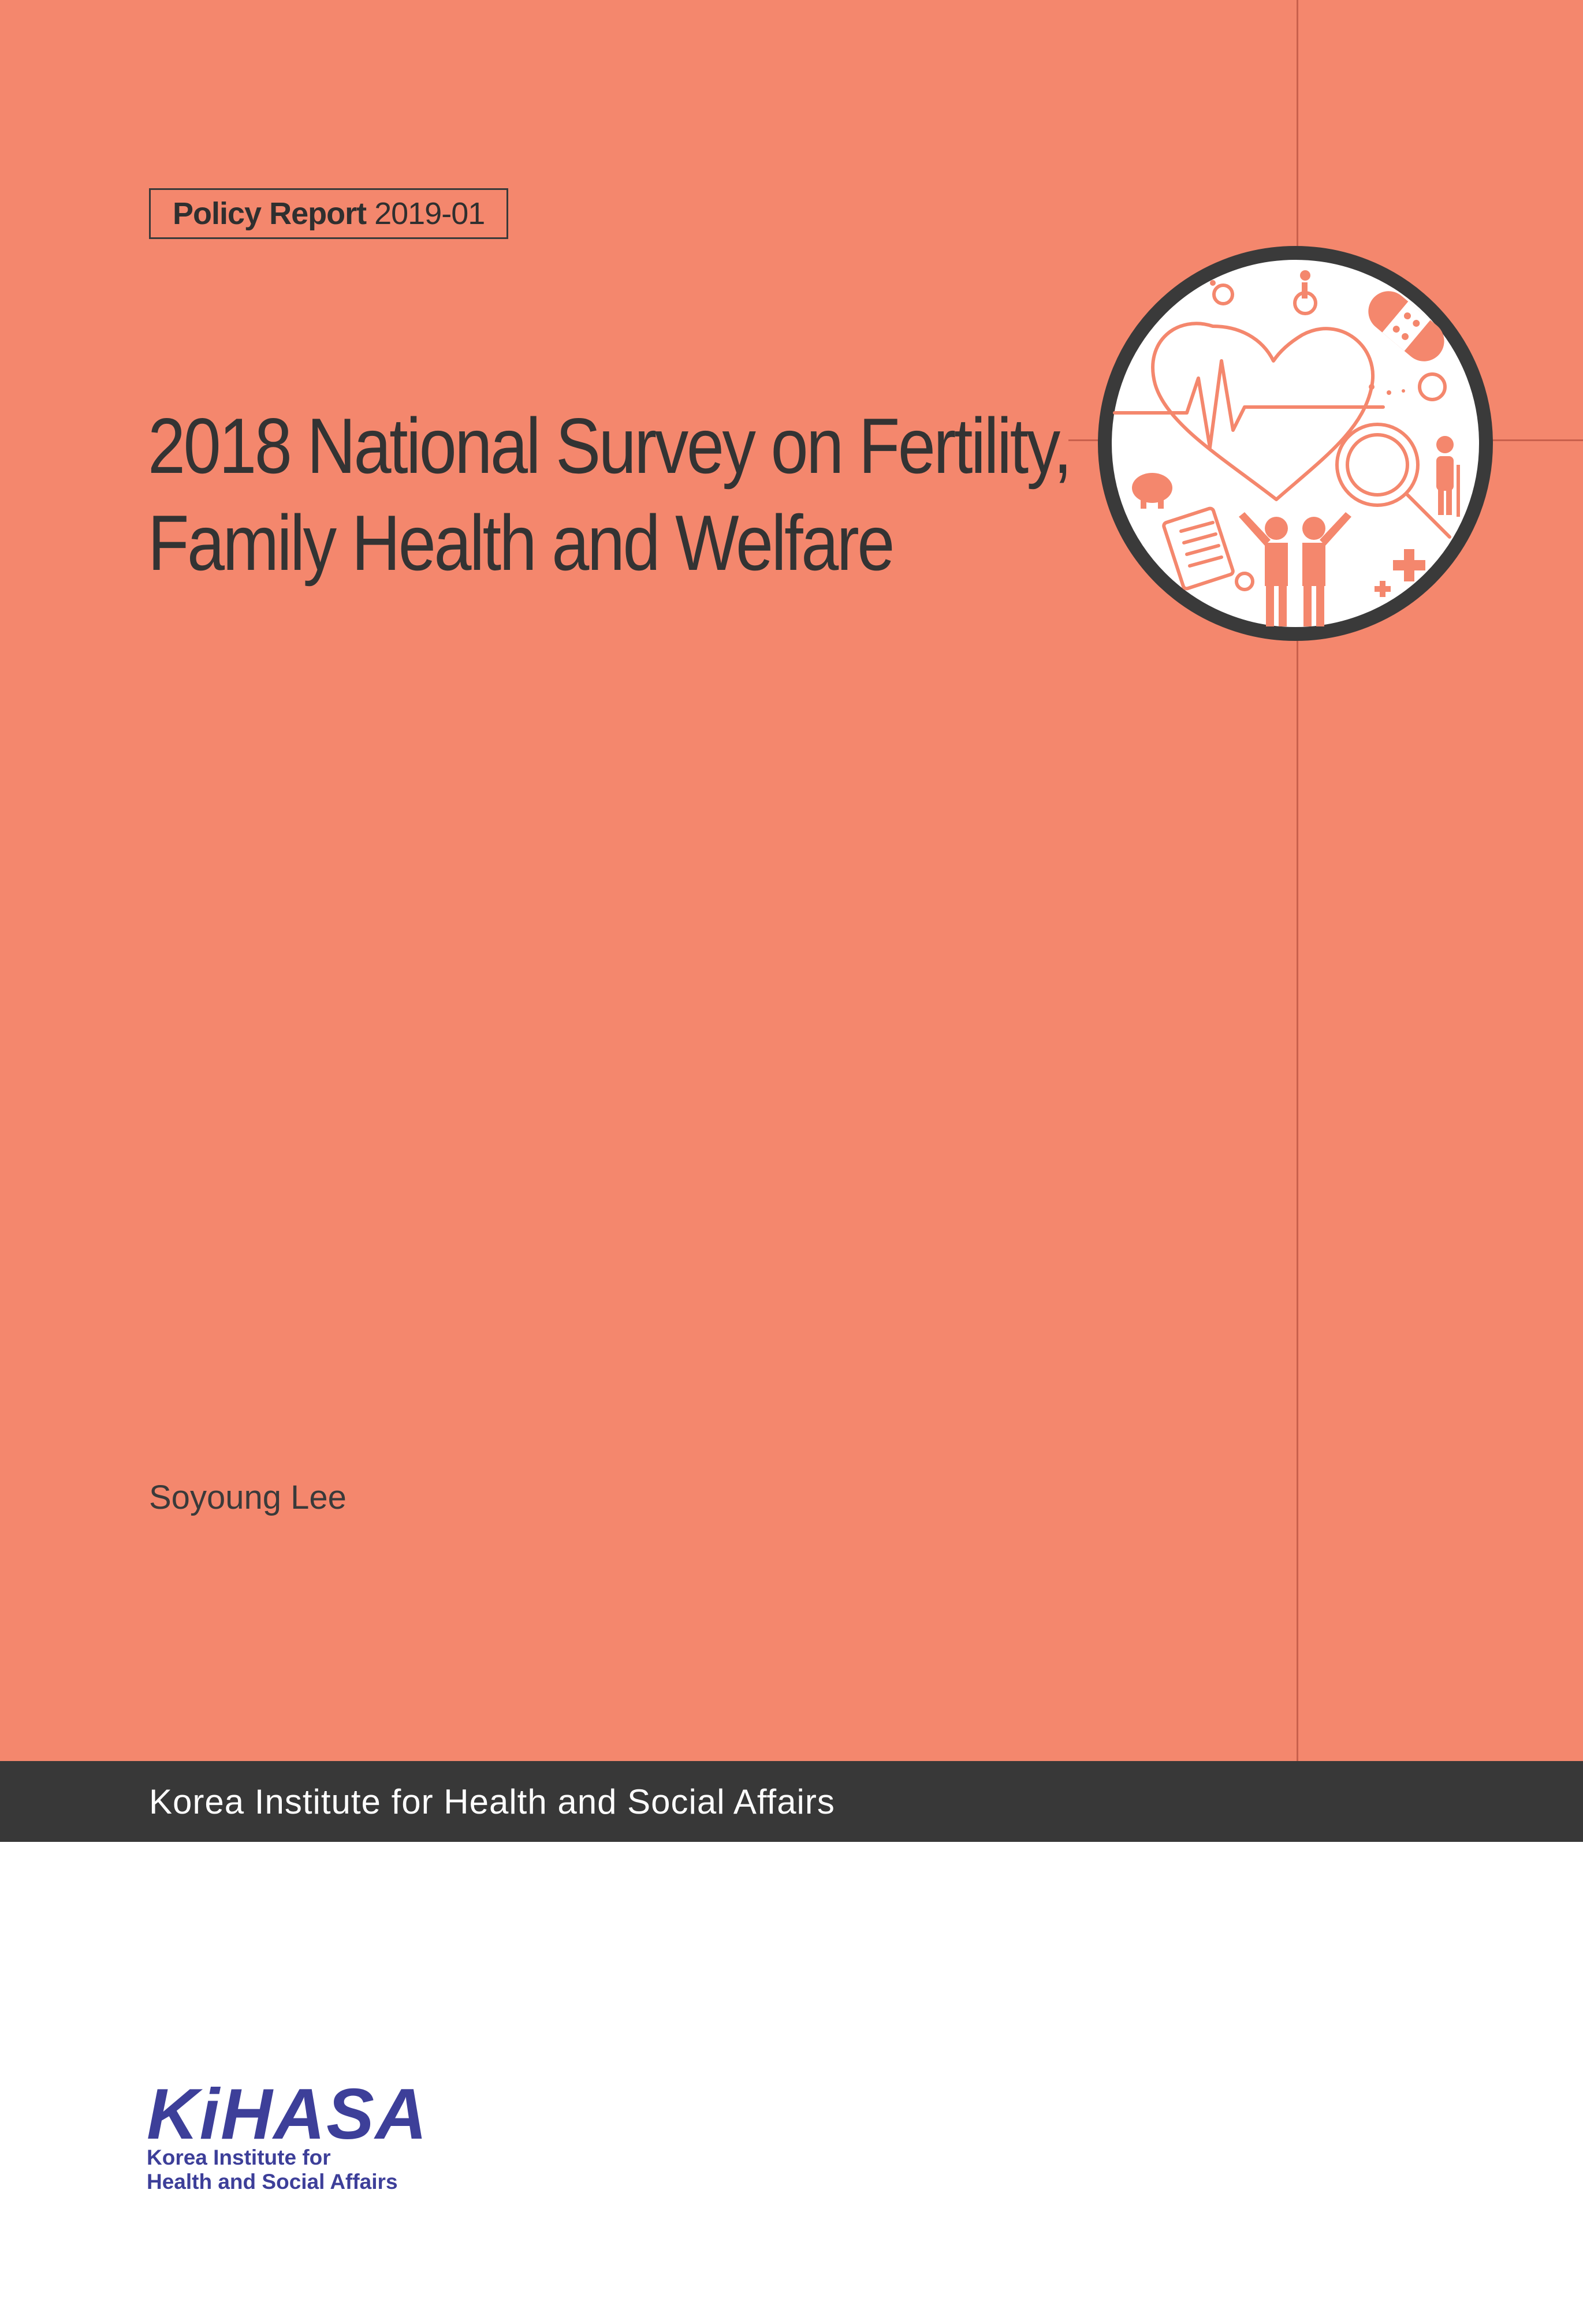 This screenshot has width=1583, height=2324. Describe the element at coordinates (288, 2114) in the screenshot. I see `logo-wordmark: KiHASA` at that location.